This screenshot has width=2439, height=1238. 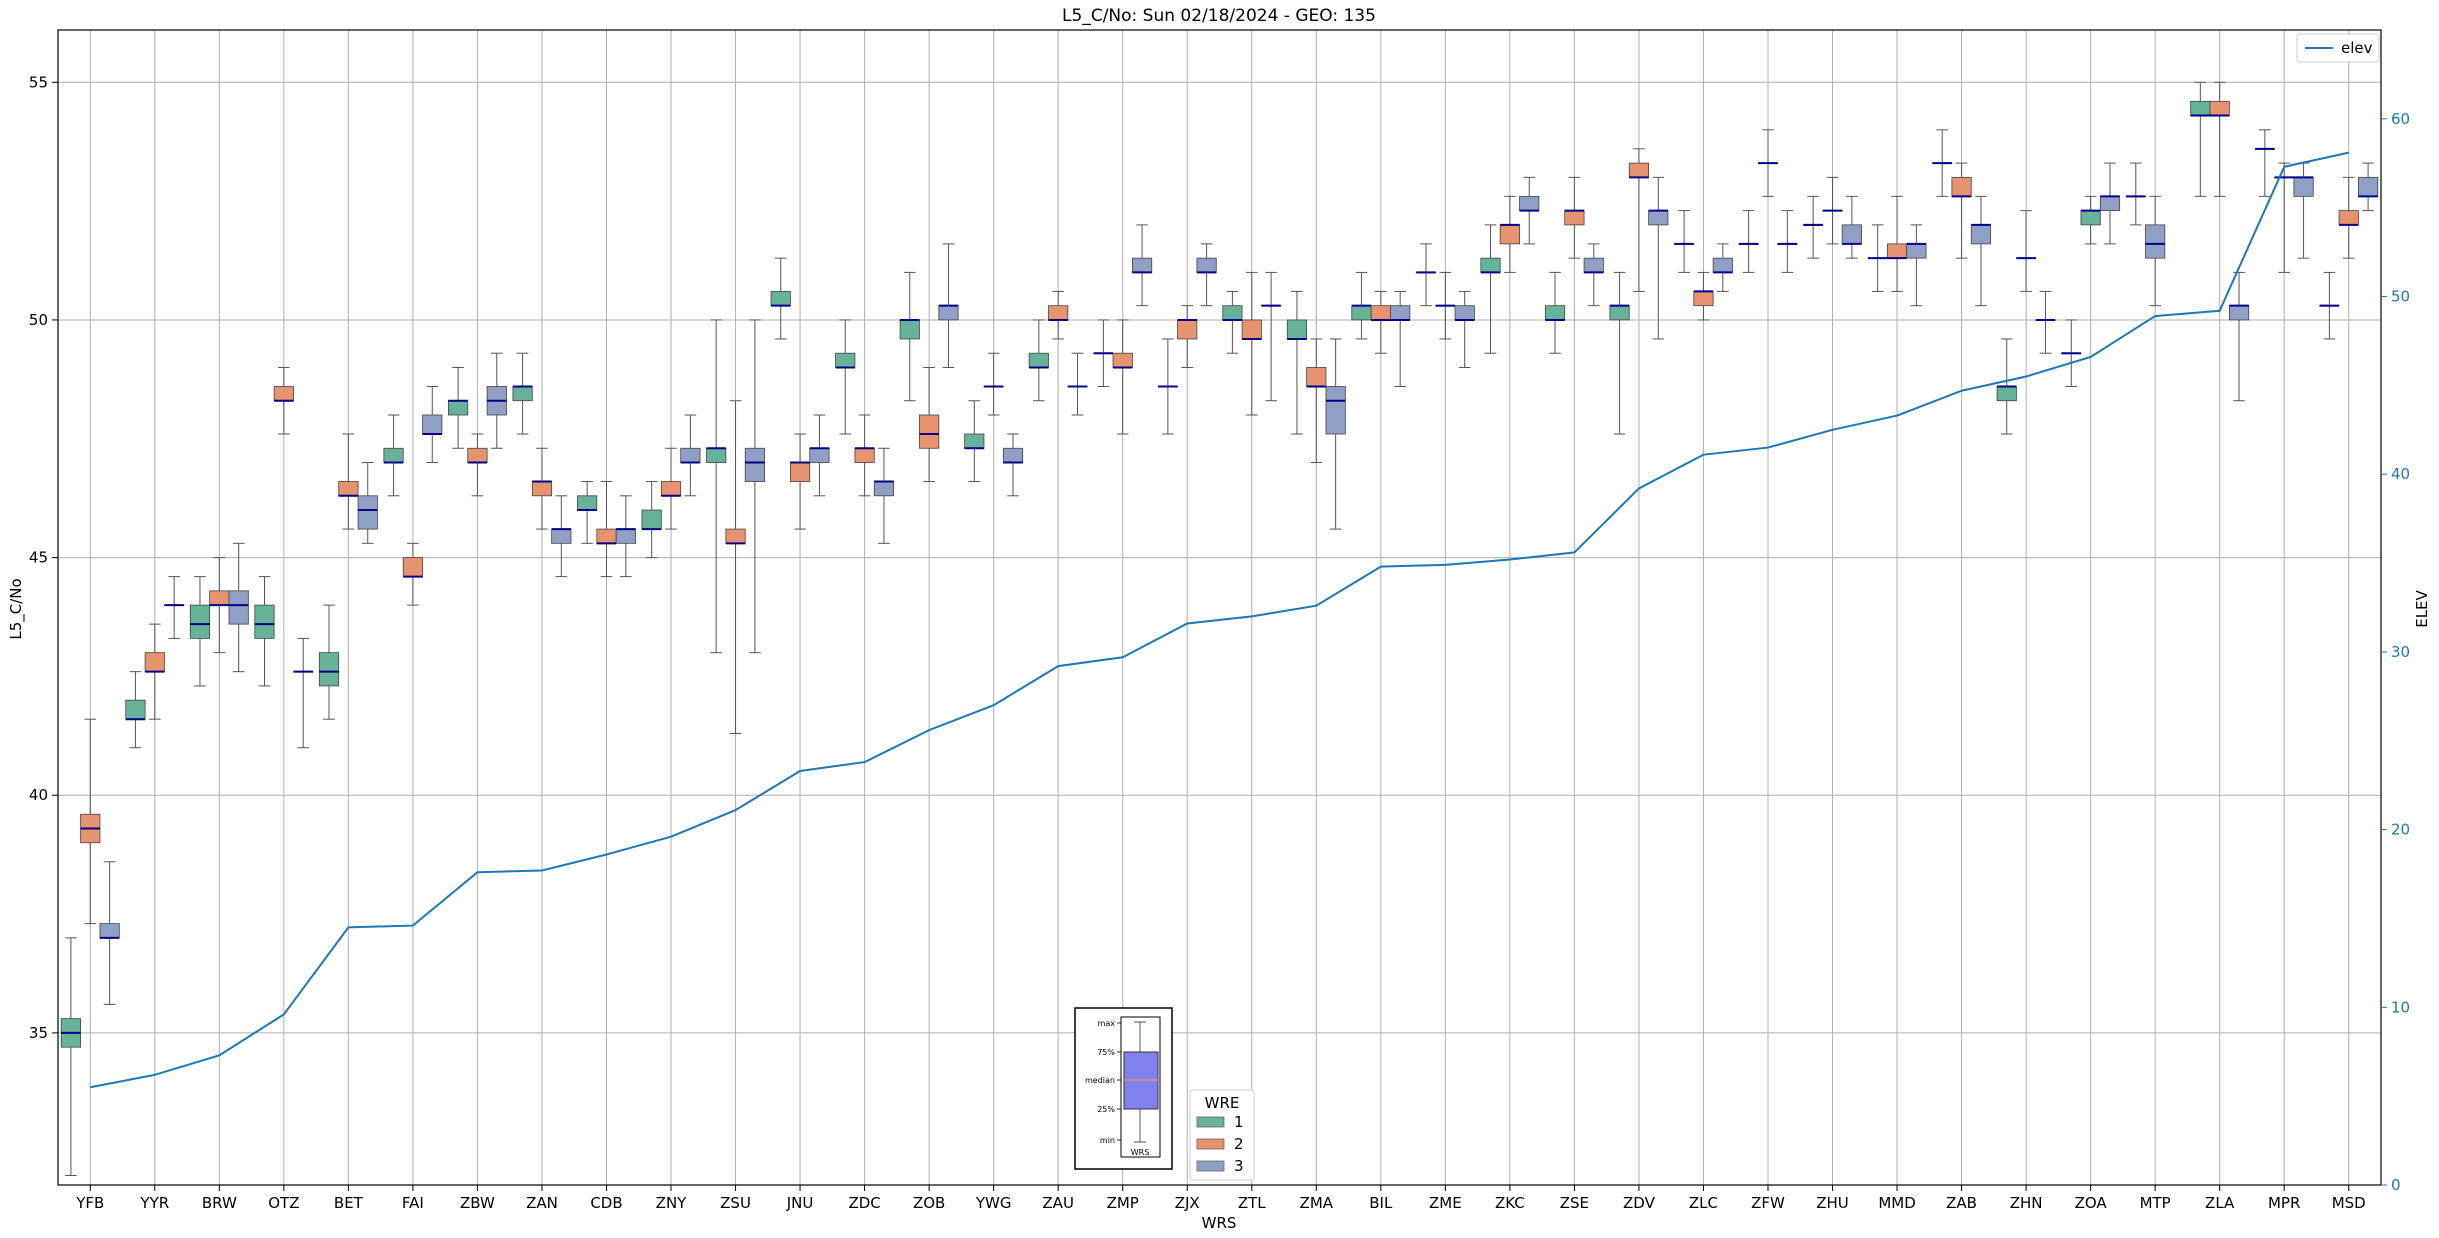 I want to click on elev-legend: elev, so click(x=2338, y=48).